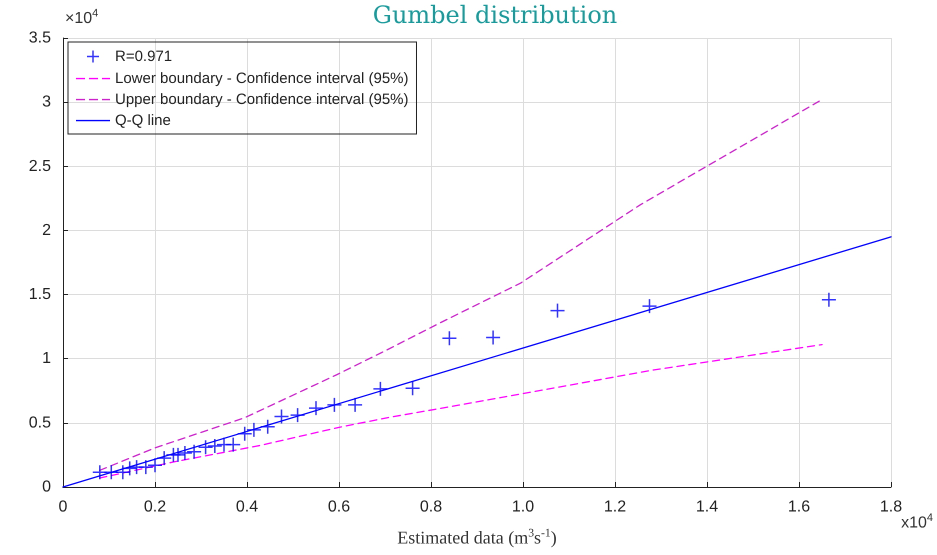 Image resolution: width=937 pixels, height=555 pixels. I want to click on legend-label: Lower boundary - Confidence interval (95%), so click(261, 78).